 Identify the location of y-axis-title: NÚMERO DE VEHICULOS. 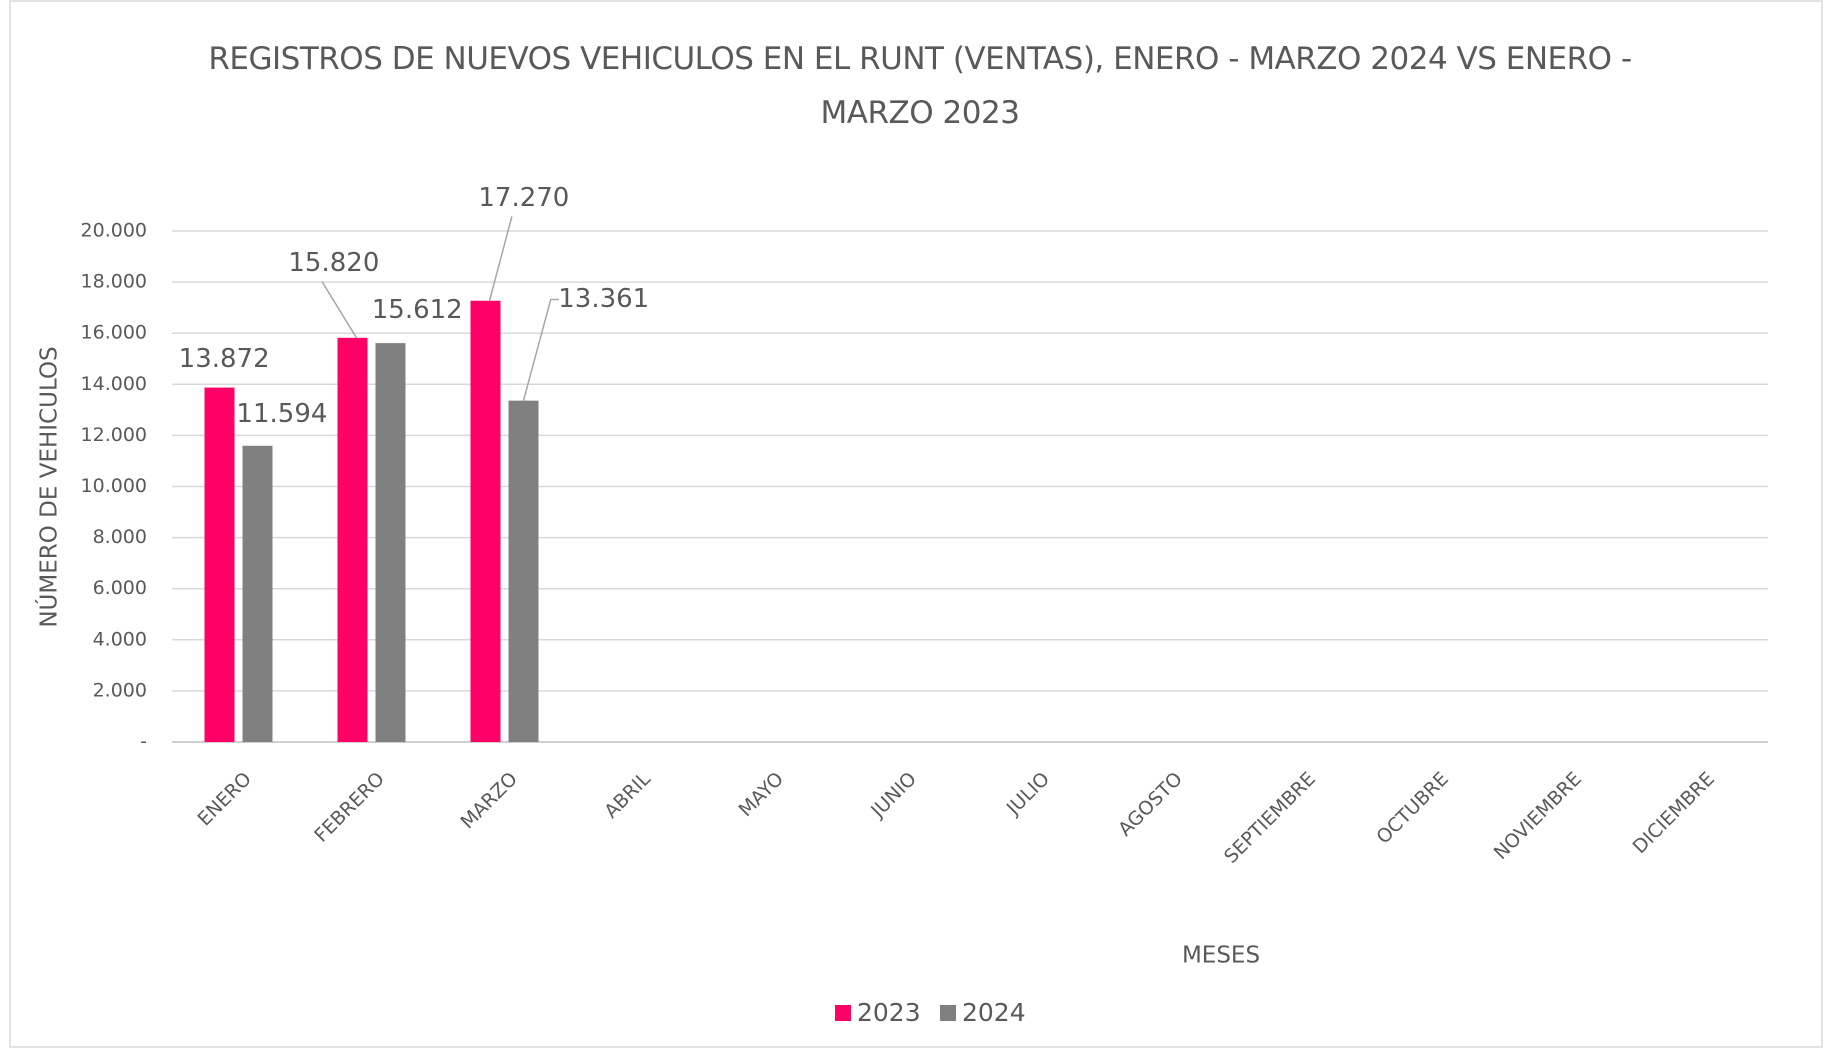
(49, 486).